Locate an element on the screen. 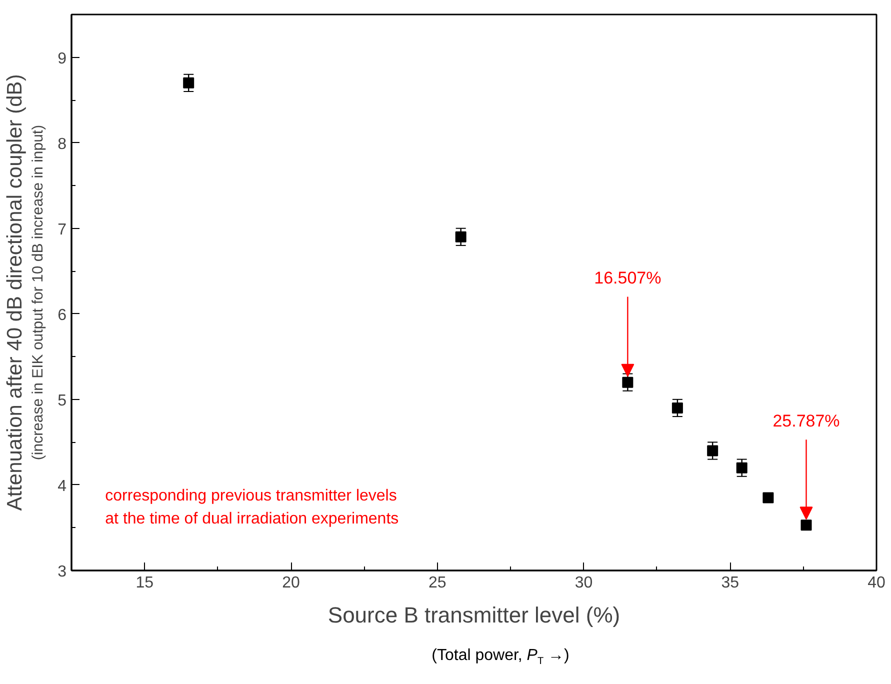 The height and width of the screenshot is (684, 891). y-tick-label: 8 is located at coordinates (62, 144).